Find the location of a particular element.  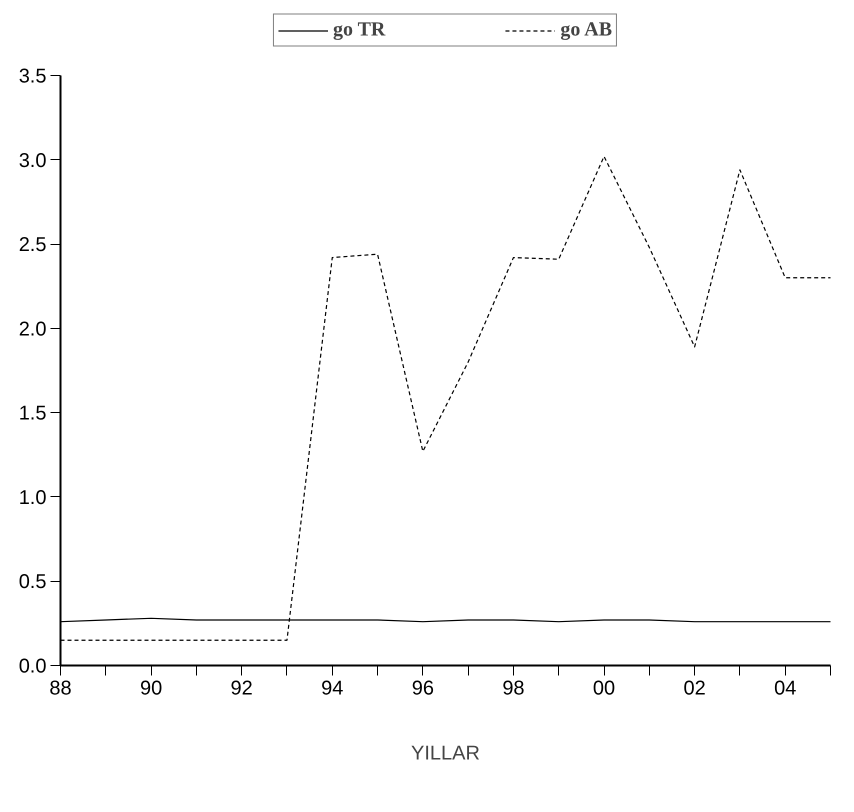

y-tick-label: 3.5 is located at coordinates (32, 77).